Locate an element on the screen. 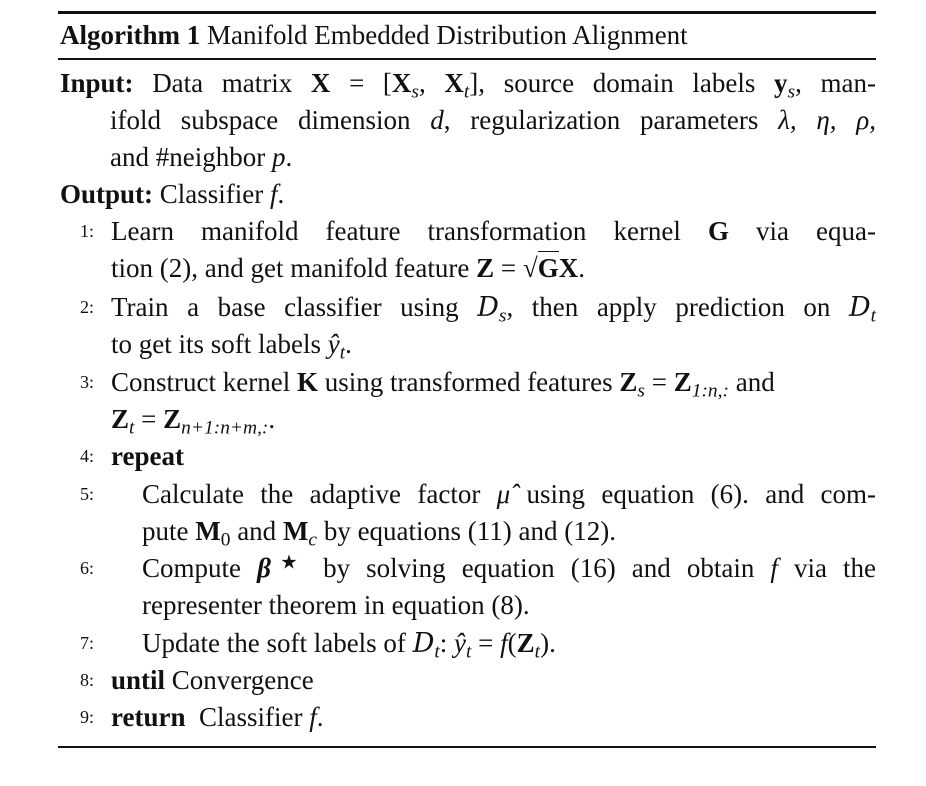  step-text: until Convergence is located at coordinates (212, 680).